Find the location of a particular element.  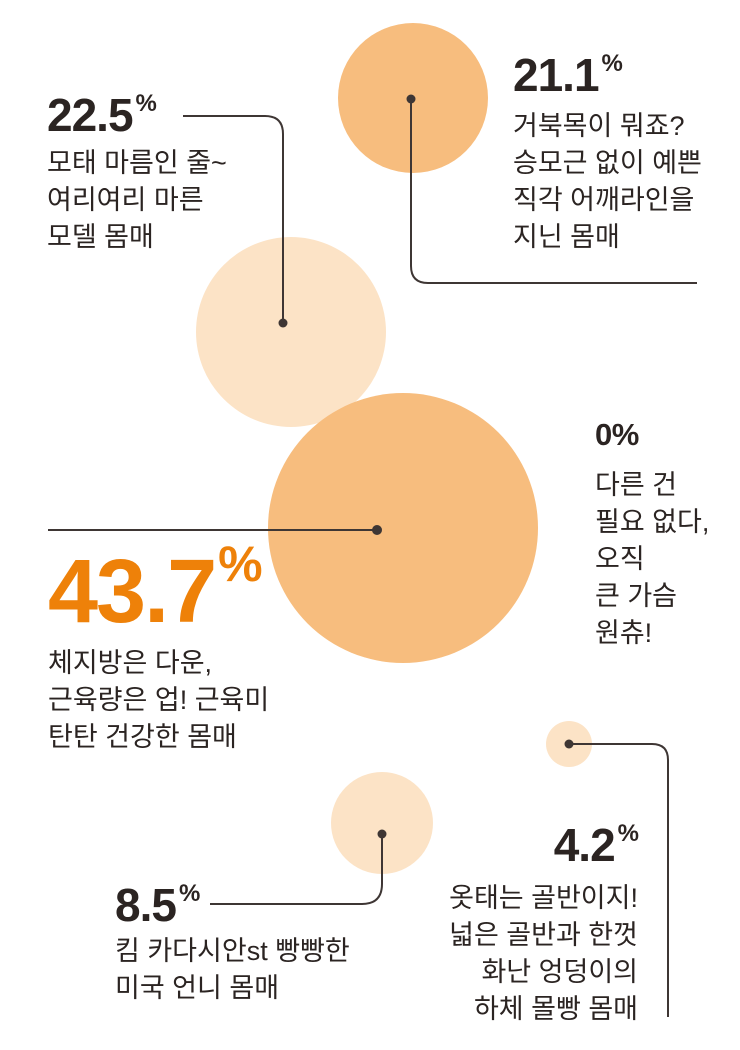

description-line: 큰 가슴 is located at coordinates (636, 596).